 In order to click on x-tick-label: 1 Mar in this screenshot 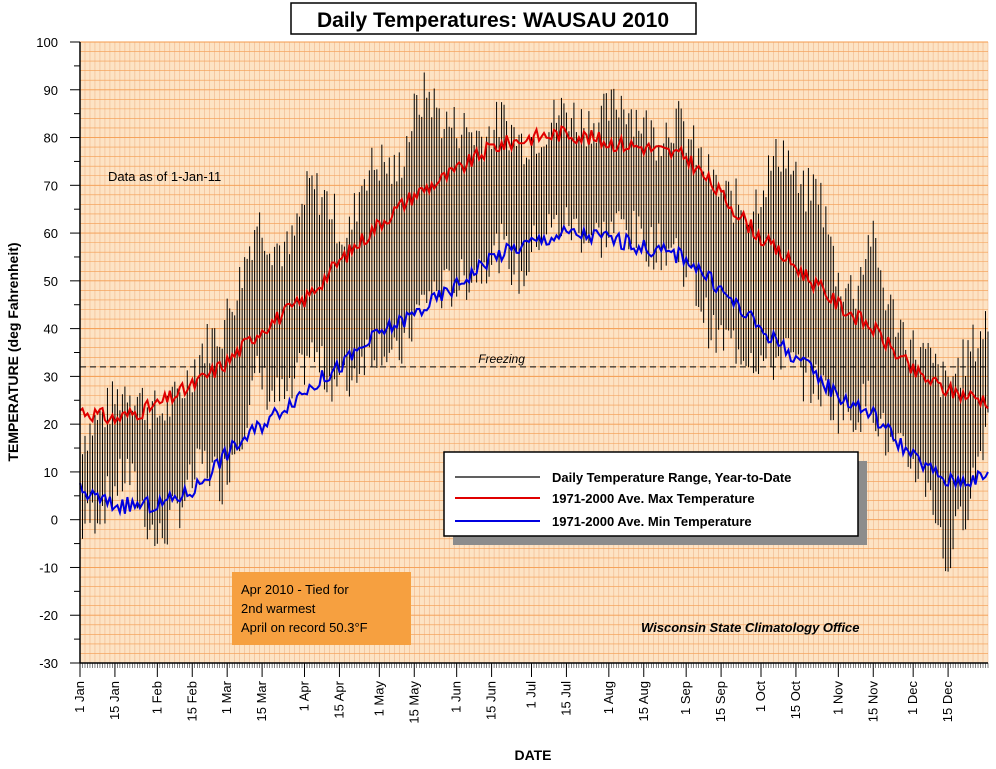, I will do `click(226, 697)`.